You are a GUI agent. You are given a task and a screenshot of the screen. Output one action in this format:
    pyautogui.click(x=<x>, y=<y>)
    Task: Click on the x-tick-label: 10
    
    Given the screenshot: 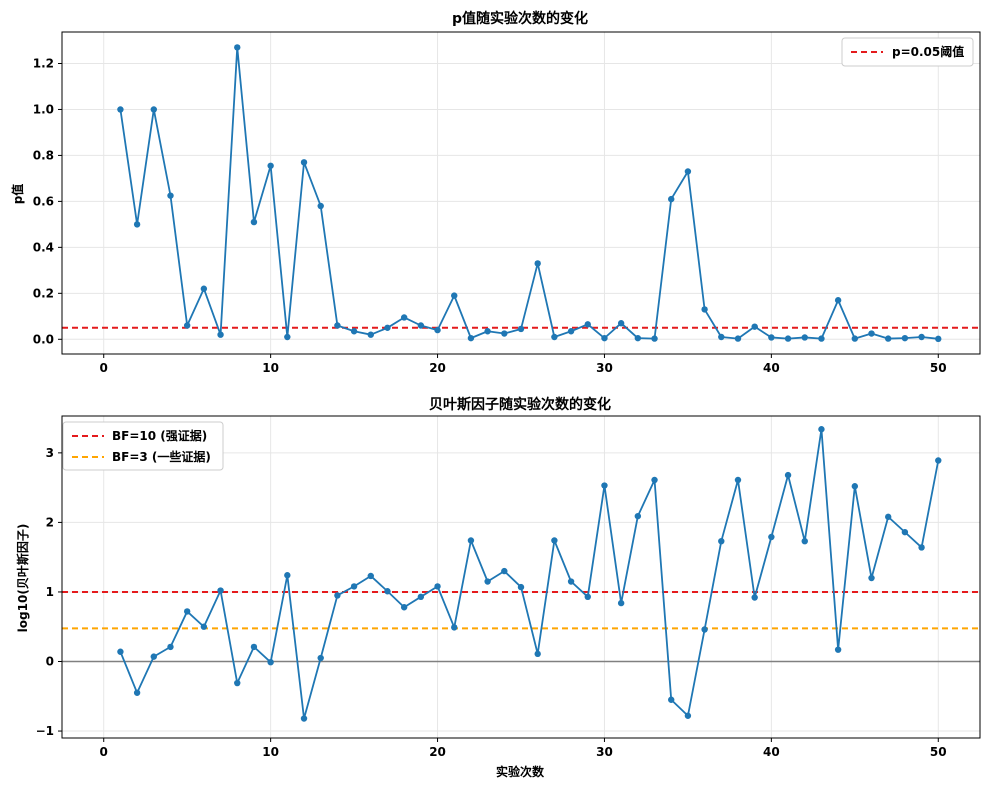 What is the action you would take?
    pyautogui.click(x=270, y=368)
    